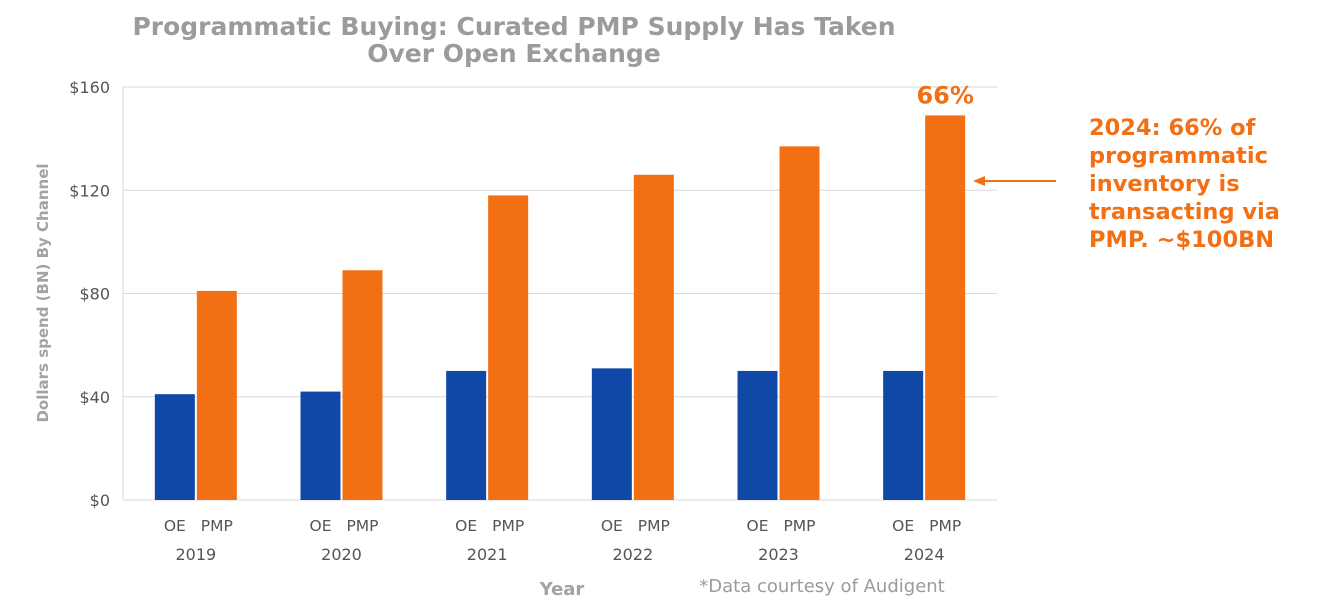  Describe the element at coordinates (89, 190) in the screenshot. I see `y-tick-label: $120` at that location.